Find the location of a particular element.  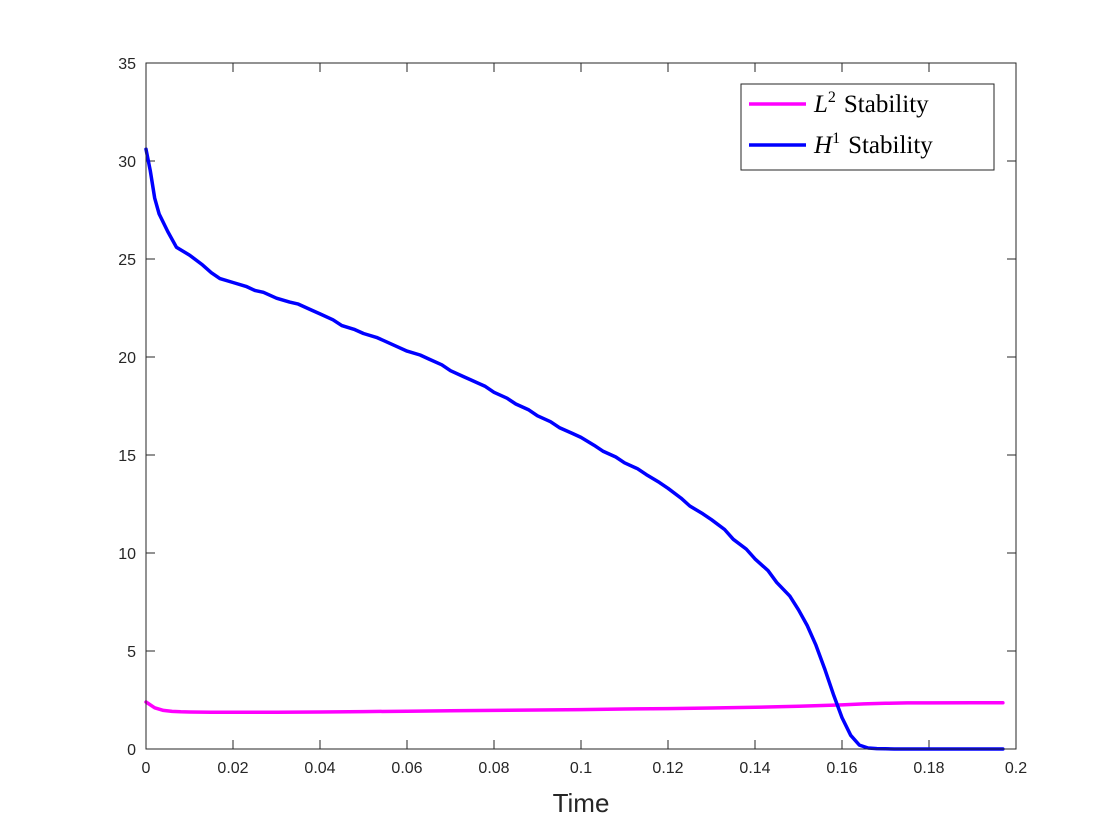

legend: L2 Stability H1 Stability is located at coordinates (867, 127).